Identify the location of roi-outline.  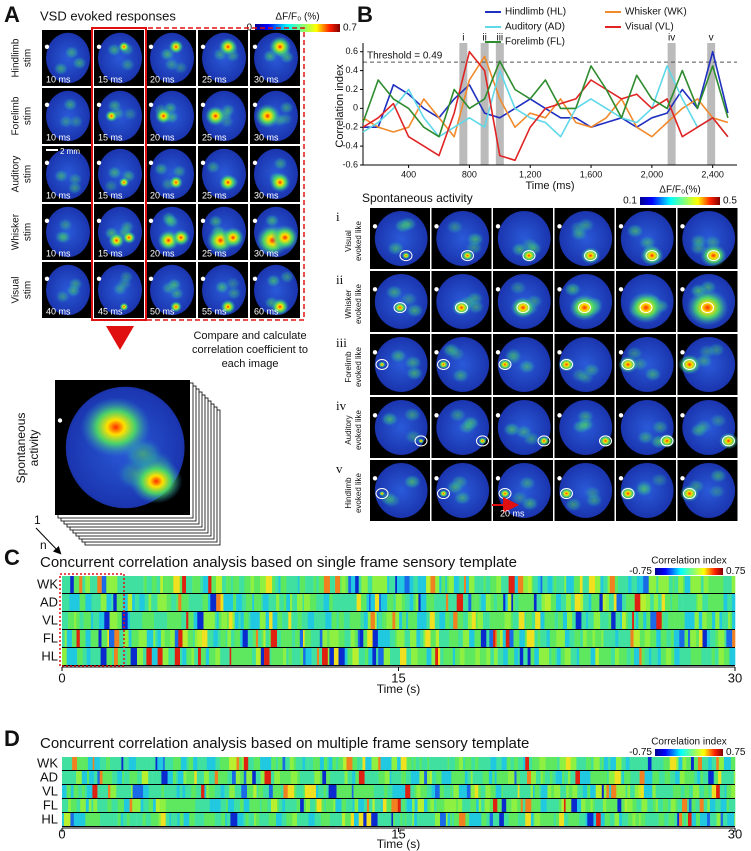
(566, 494).